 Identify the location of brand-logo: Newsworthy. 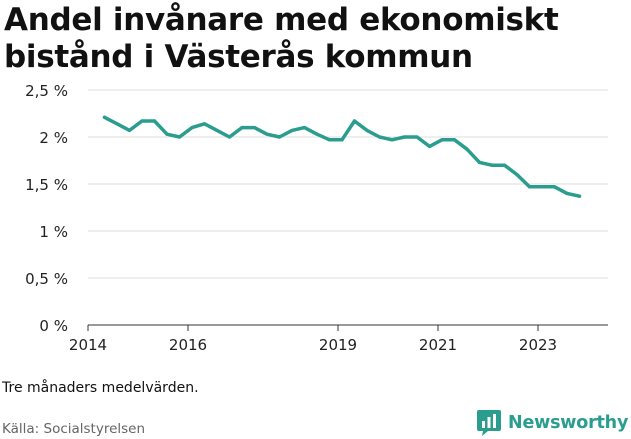
(552, 423).